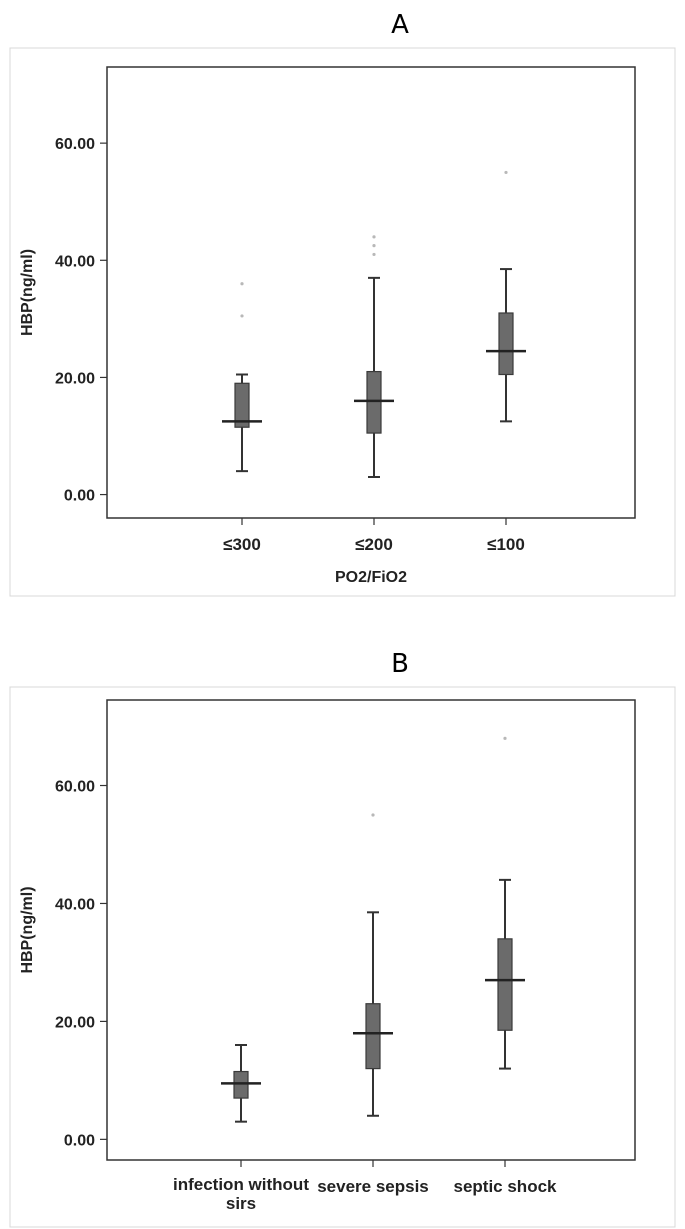 The width and height of the screenshot is (685, 1229). I want to click on x-category-label: ≤200, so click(374, 544).